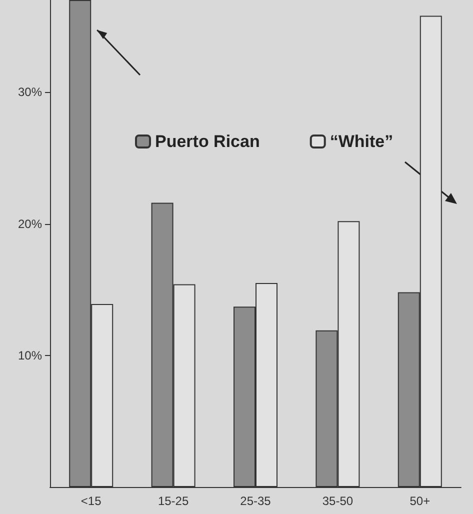  Describe the element at coordinates (256, 501) in the screenshot. I see `x-tick-label: 25-35` at that location.